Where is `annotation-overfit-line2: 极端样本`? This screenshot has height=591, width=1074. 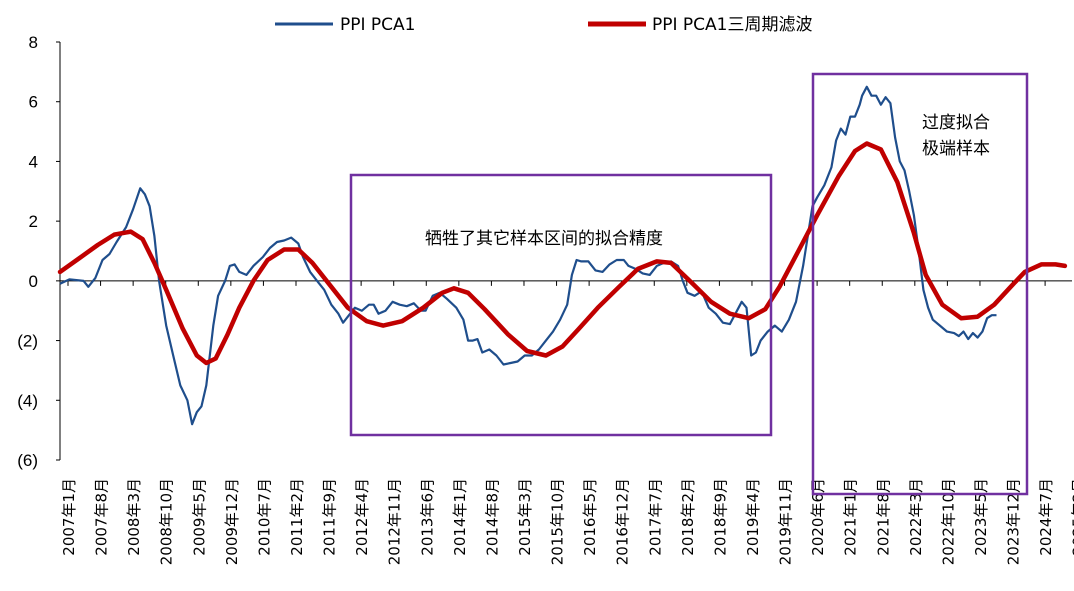 annotation-overfit-line2: 极端样本 is located at coordinates (956, 149).